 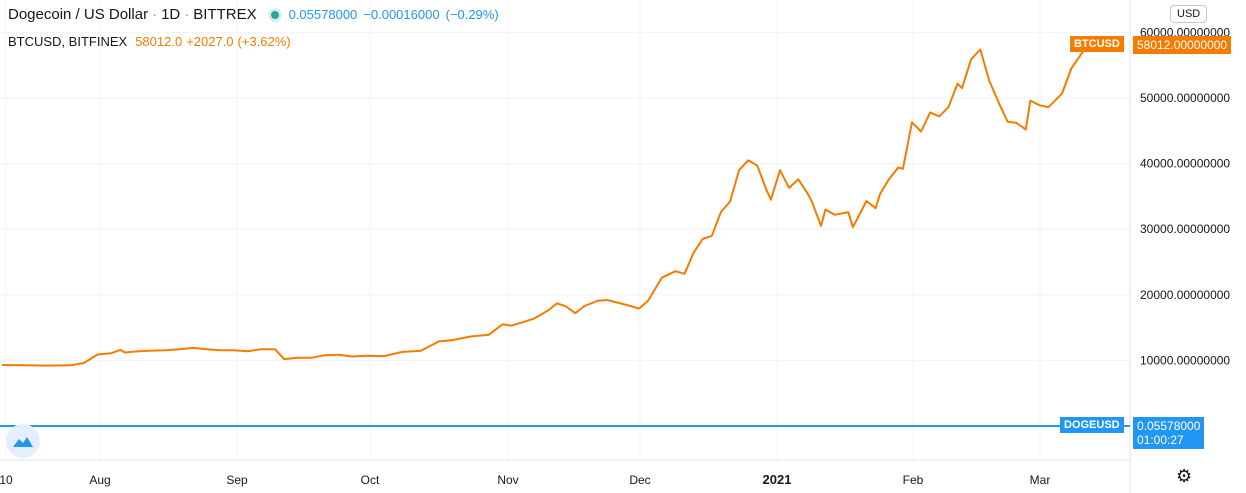 What do you see at coordinates (323, 14) in the screenshot?
I see `last-price: 0.05578000` at bounding box center [323, 14].